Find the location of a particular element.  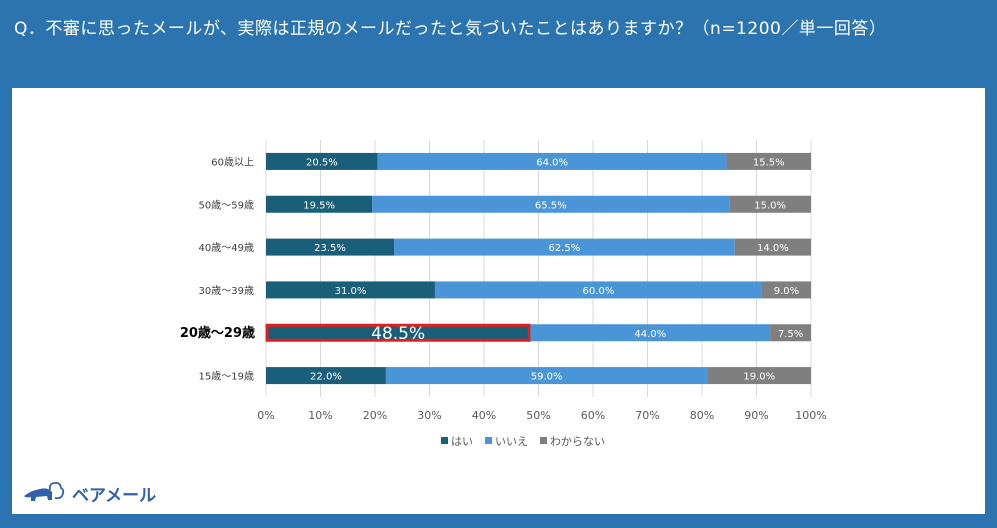

x-tick-label: 30% is located at coordinates (429, 415).